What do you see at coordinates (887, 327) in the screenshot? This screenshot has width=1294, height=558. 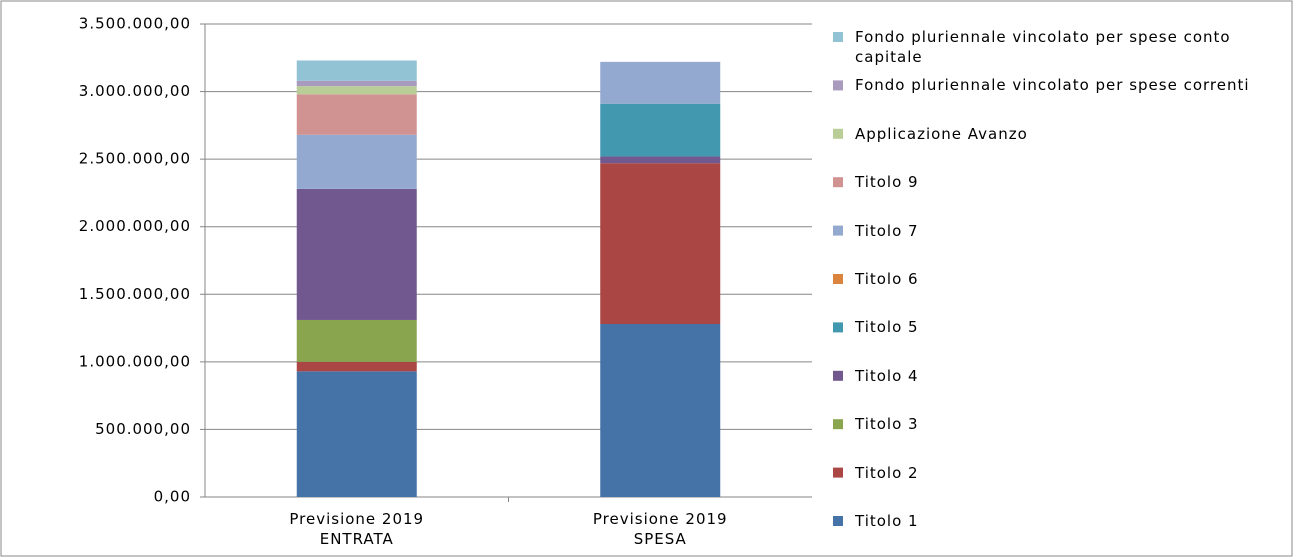 I see `legend-label: Titolo 5` at bounding box center [887, 327].